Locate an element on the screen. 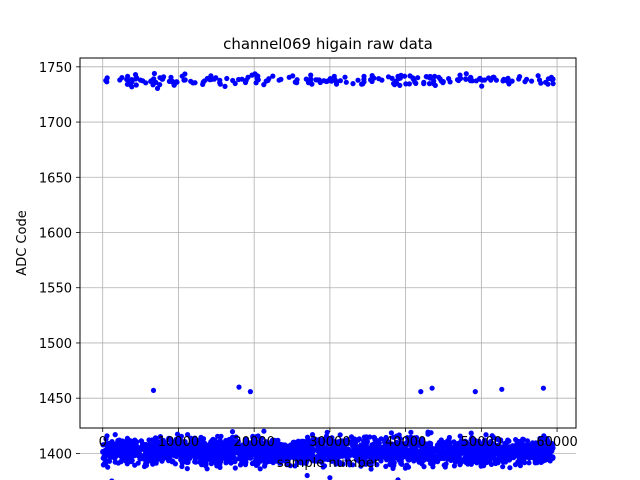 The height and width of the screenshot is (480, 640). y-tick-label: 1600 is located at coordinates (55, 234).